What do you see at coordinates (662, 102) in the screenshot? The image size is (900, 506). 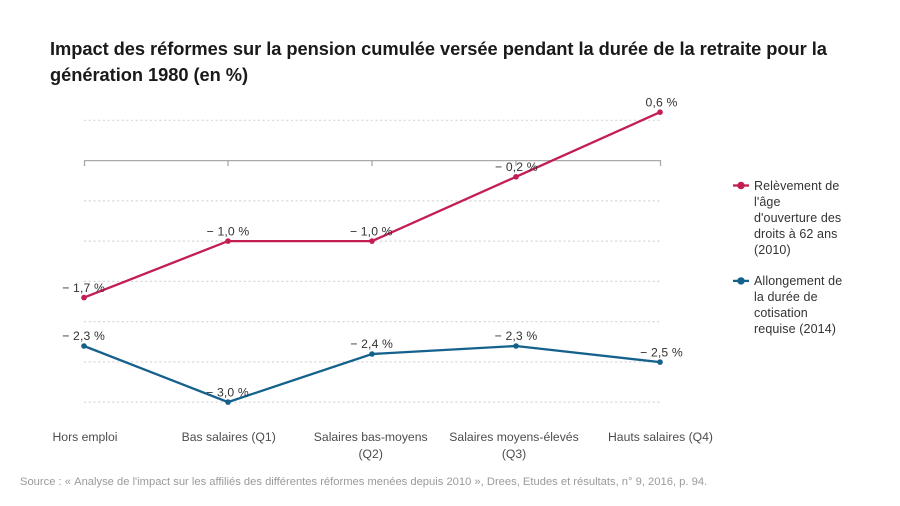 I see `svg-text: 0,6 %` at bounding box center [662, 102].